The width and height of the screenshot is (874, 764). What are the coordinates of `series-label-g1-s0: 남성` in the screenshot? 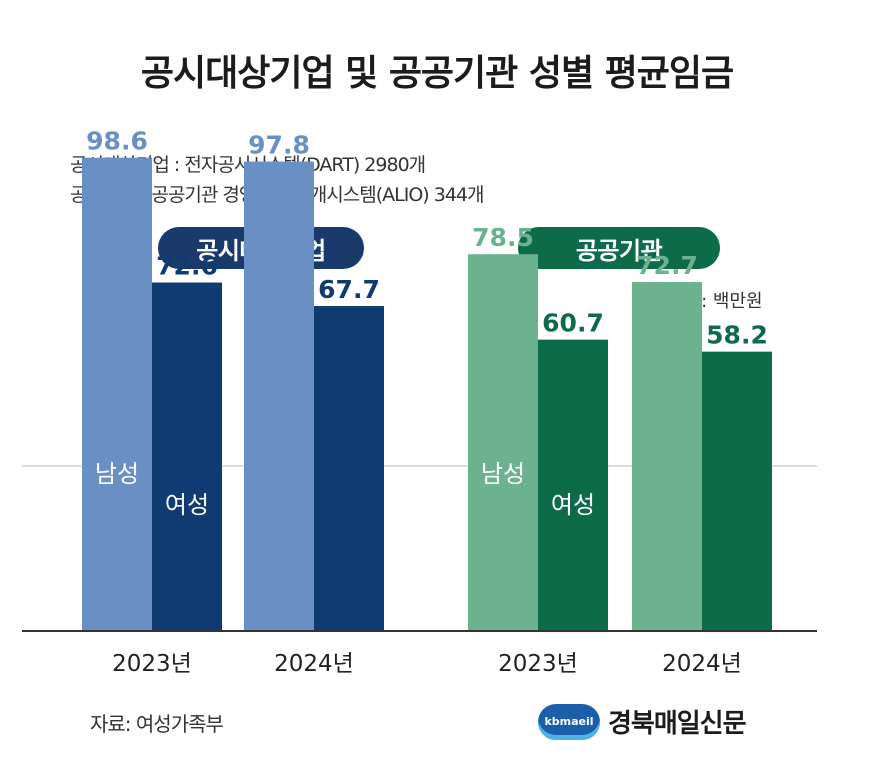 It's located at (503, 474).